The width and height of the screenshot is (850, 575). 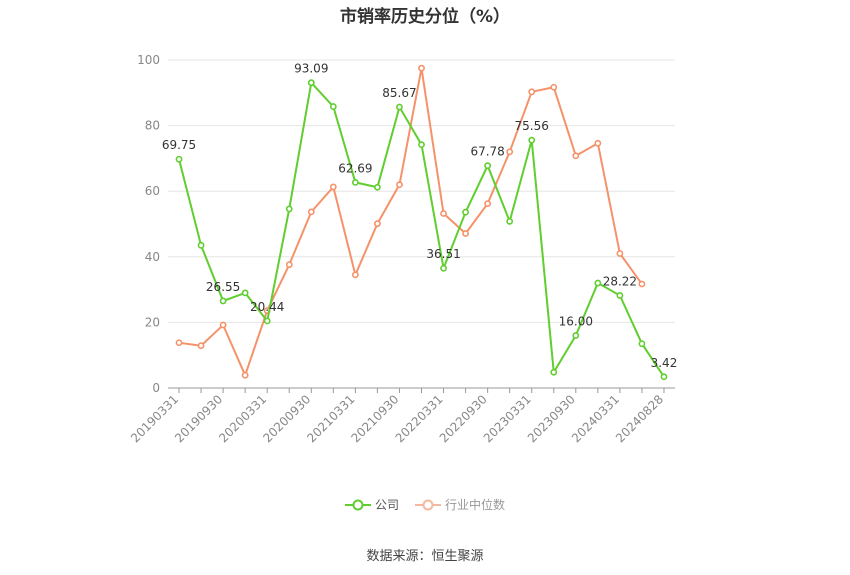 What do you see at coordinates (357, 504) in the screenshot?
I see `legend-company-marker` at bounding box center [357, 504].